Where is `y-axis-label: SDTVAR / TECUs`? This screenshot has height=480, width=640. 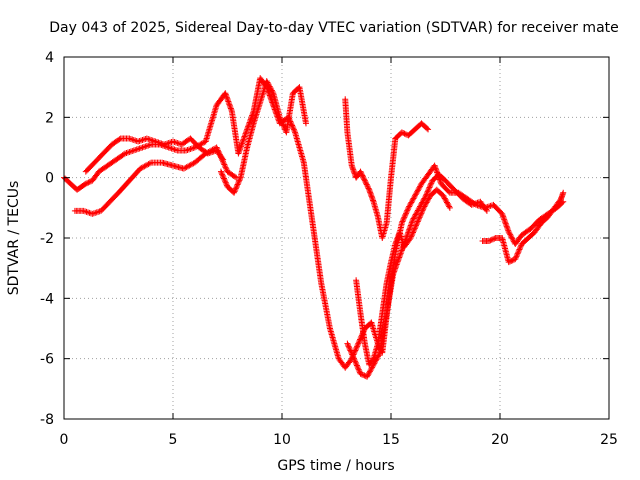 y-axis-label: SDTVAR / TECUs is located at coordinates (14, 238).